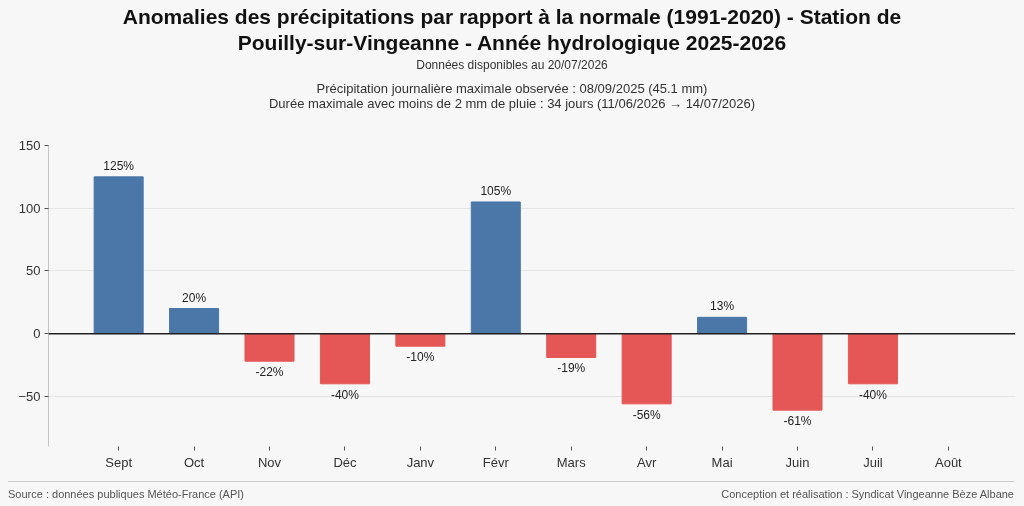  Describe the element at coordinates (496, 462) in the screenshot. I see `x-tick-label: Févr` at that location.